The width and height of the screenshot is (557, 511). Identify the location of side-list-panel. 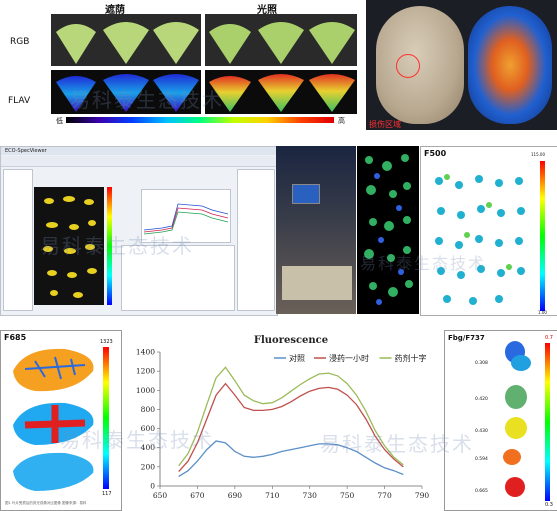
(256, 240).